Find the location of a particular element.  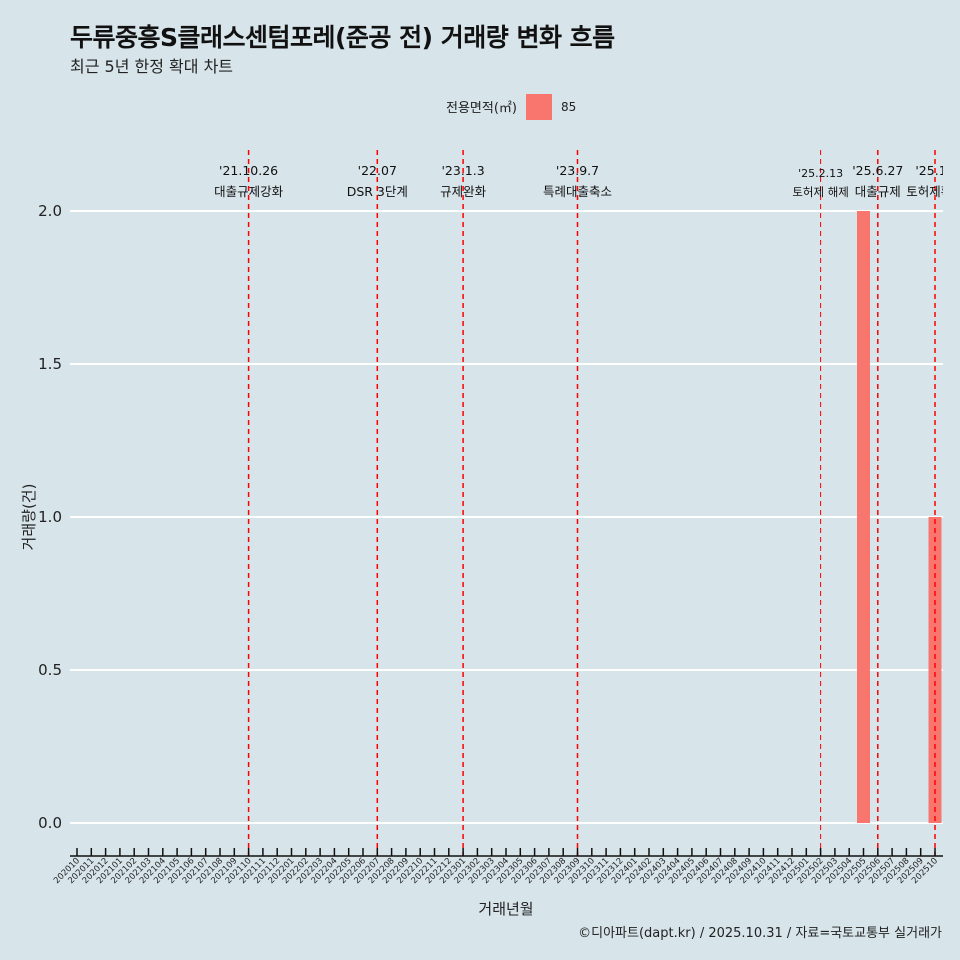

y-tick-label: 2.0 is located at coordinates (50, 211).